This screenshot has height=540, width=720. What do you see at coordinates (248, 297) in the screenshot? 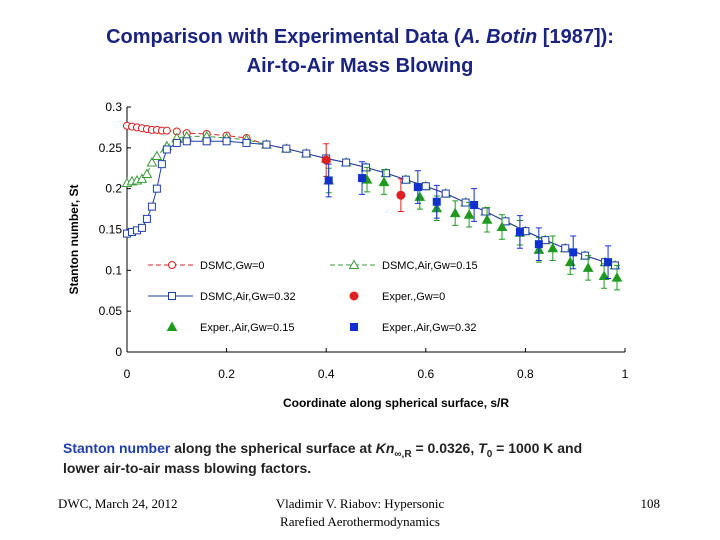
I see `legend-label: DSMC,Air,Gw=0.32` at bounding box center [248, 297].